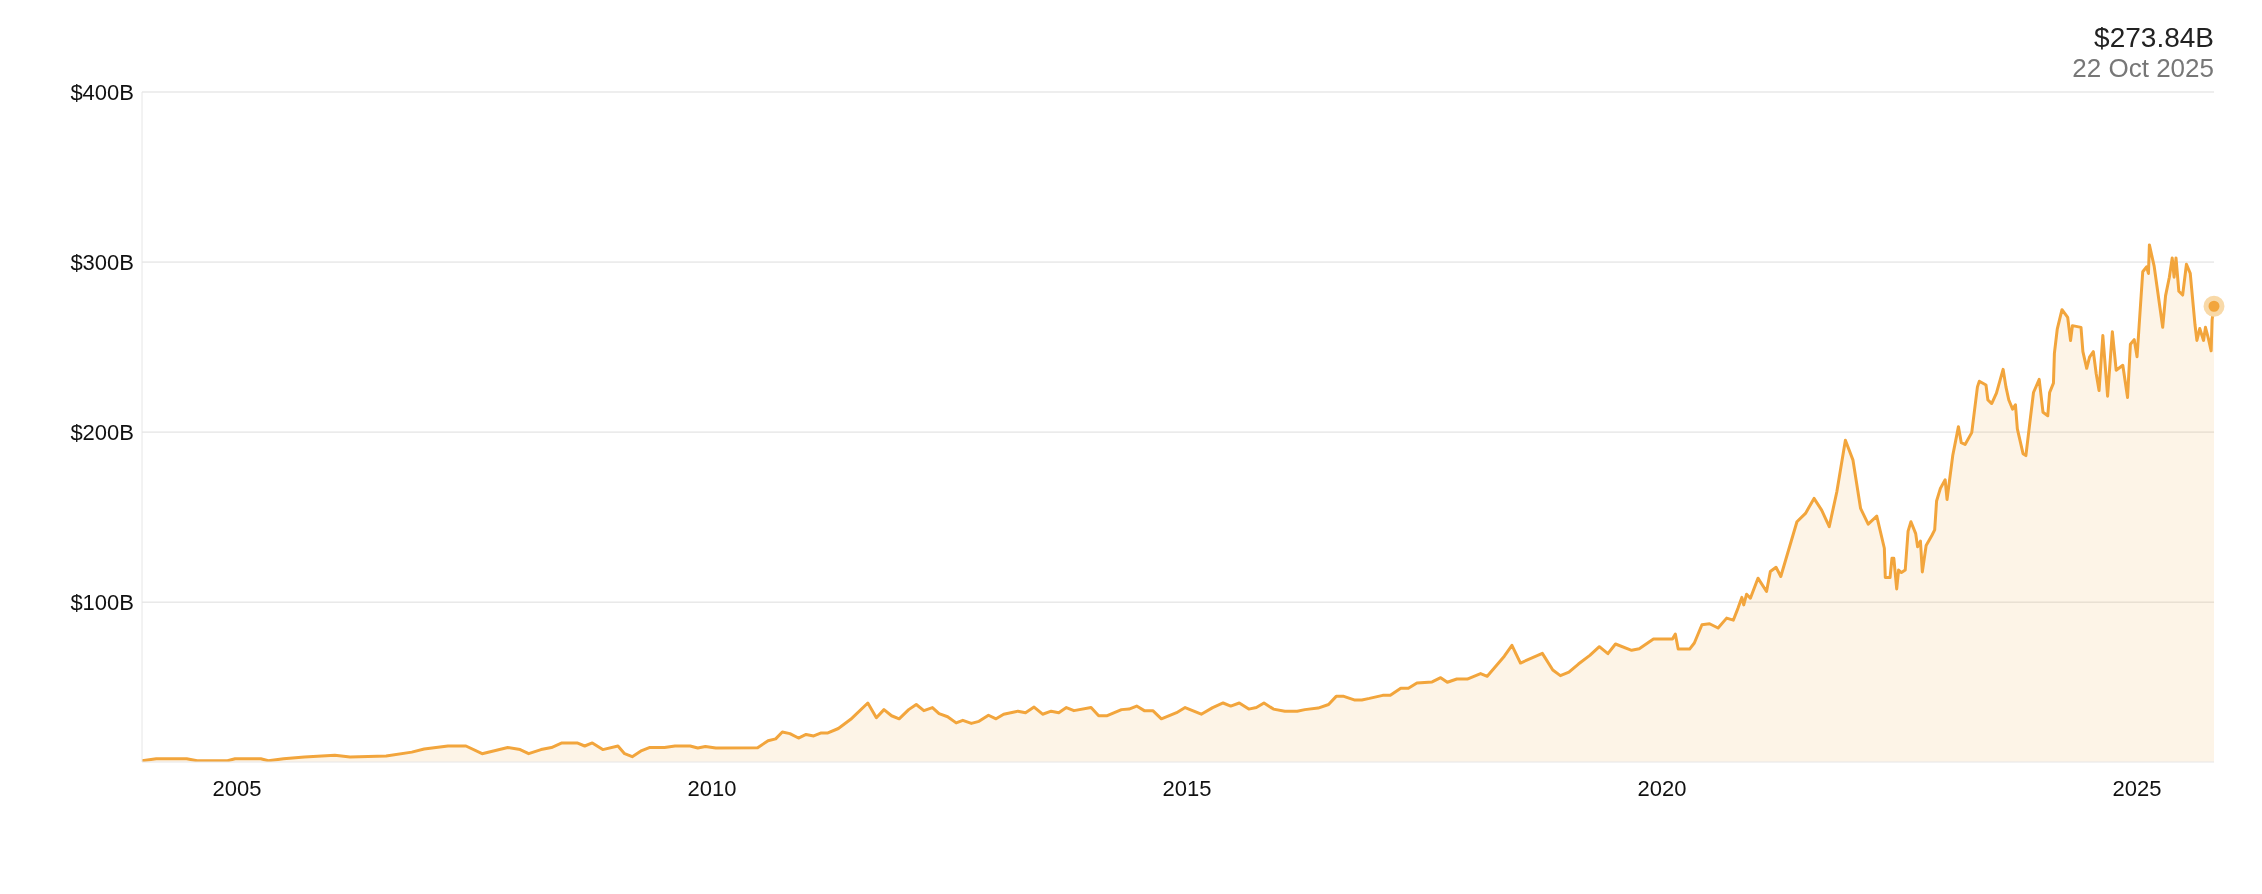 The height and width of the screenshot is (894, 2262). I want to click on x-tick-label: 2025, so click(2137, 788).